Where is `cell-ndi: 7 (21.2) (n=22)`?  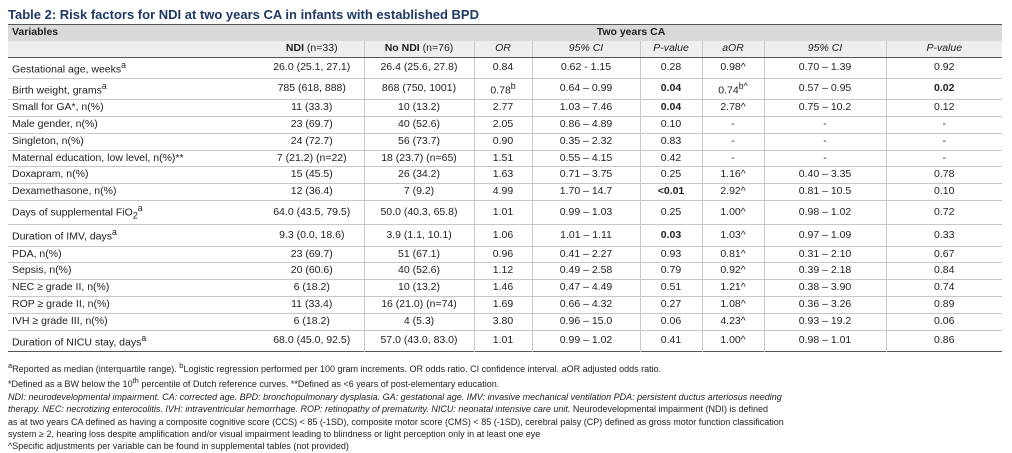
cell-ndi: 7 (21.2) (n=22) is located at coordinates (312, 158).